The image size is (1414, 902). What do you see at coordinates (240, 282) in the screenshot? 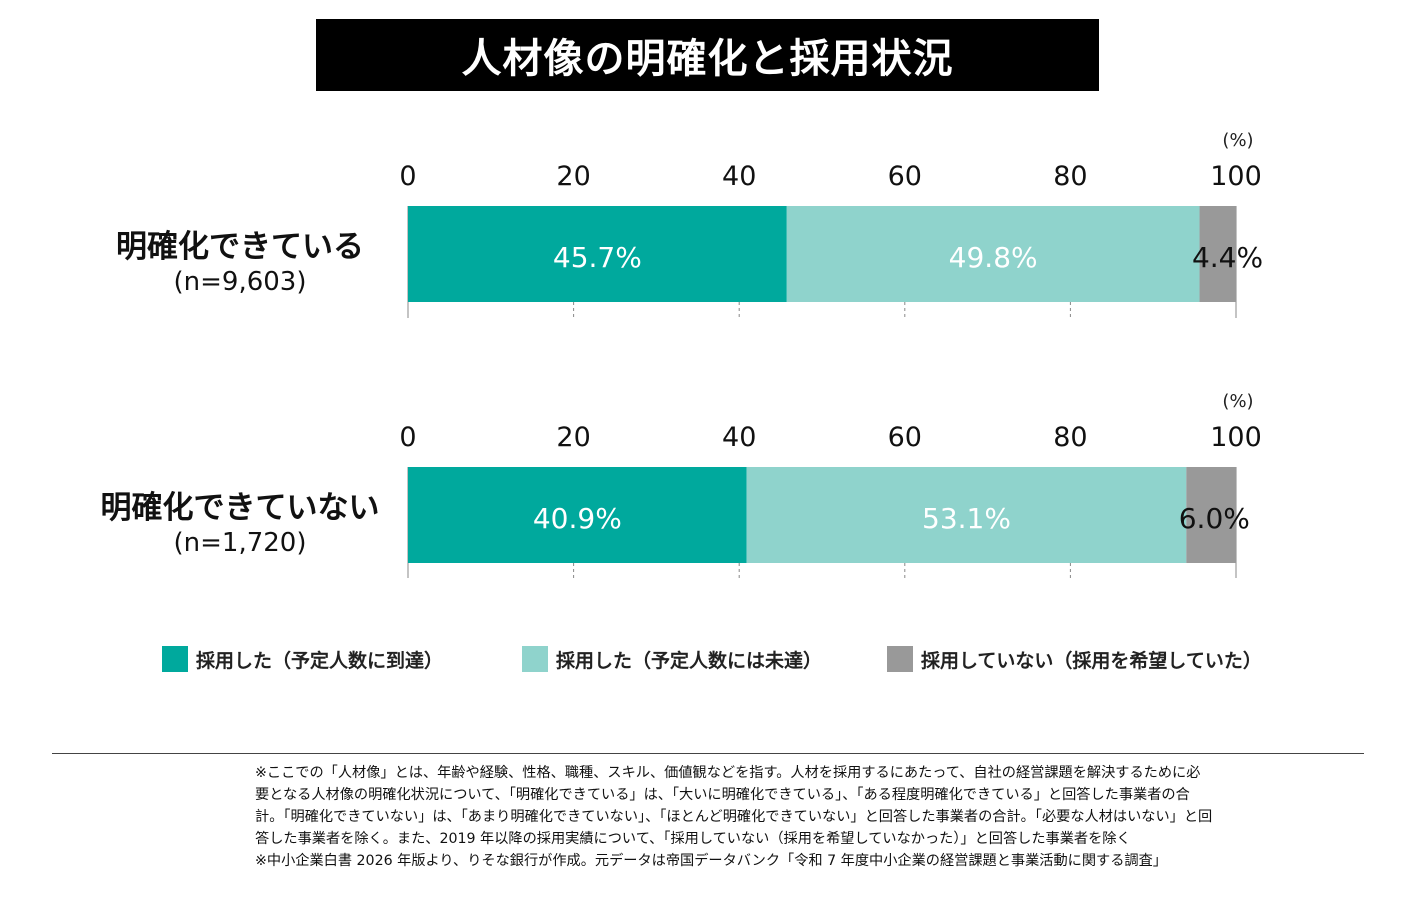
I see `category-sample-size: (n=9,603)` at bounding box center [240, 282].